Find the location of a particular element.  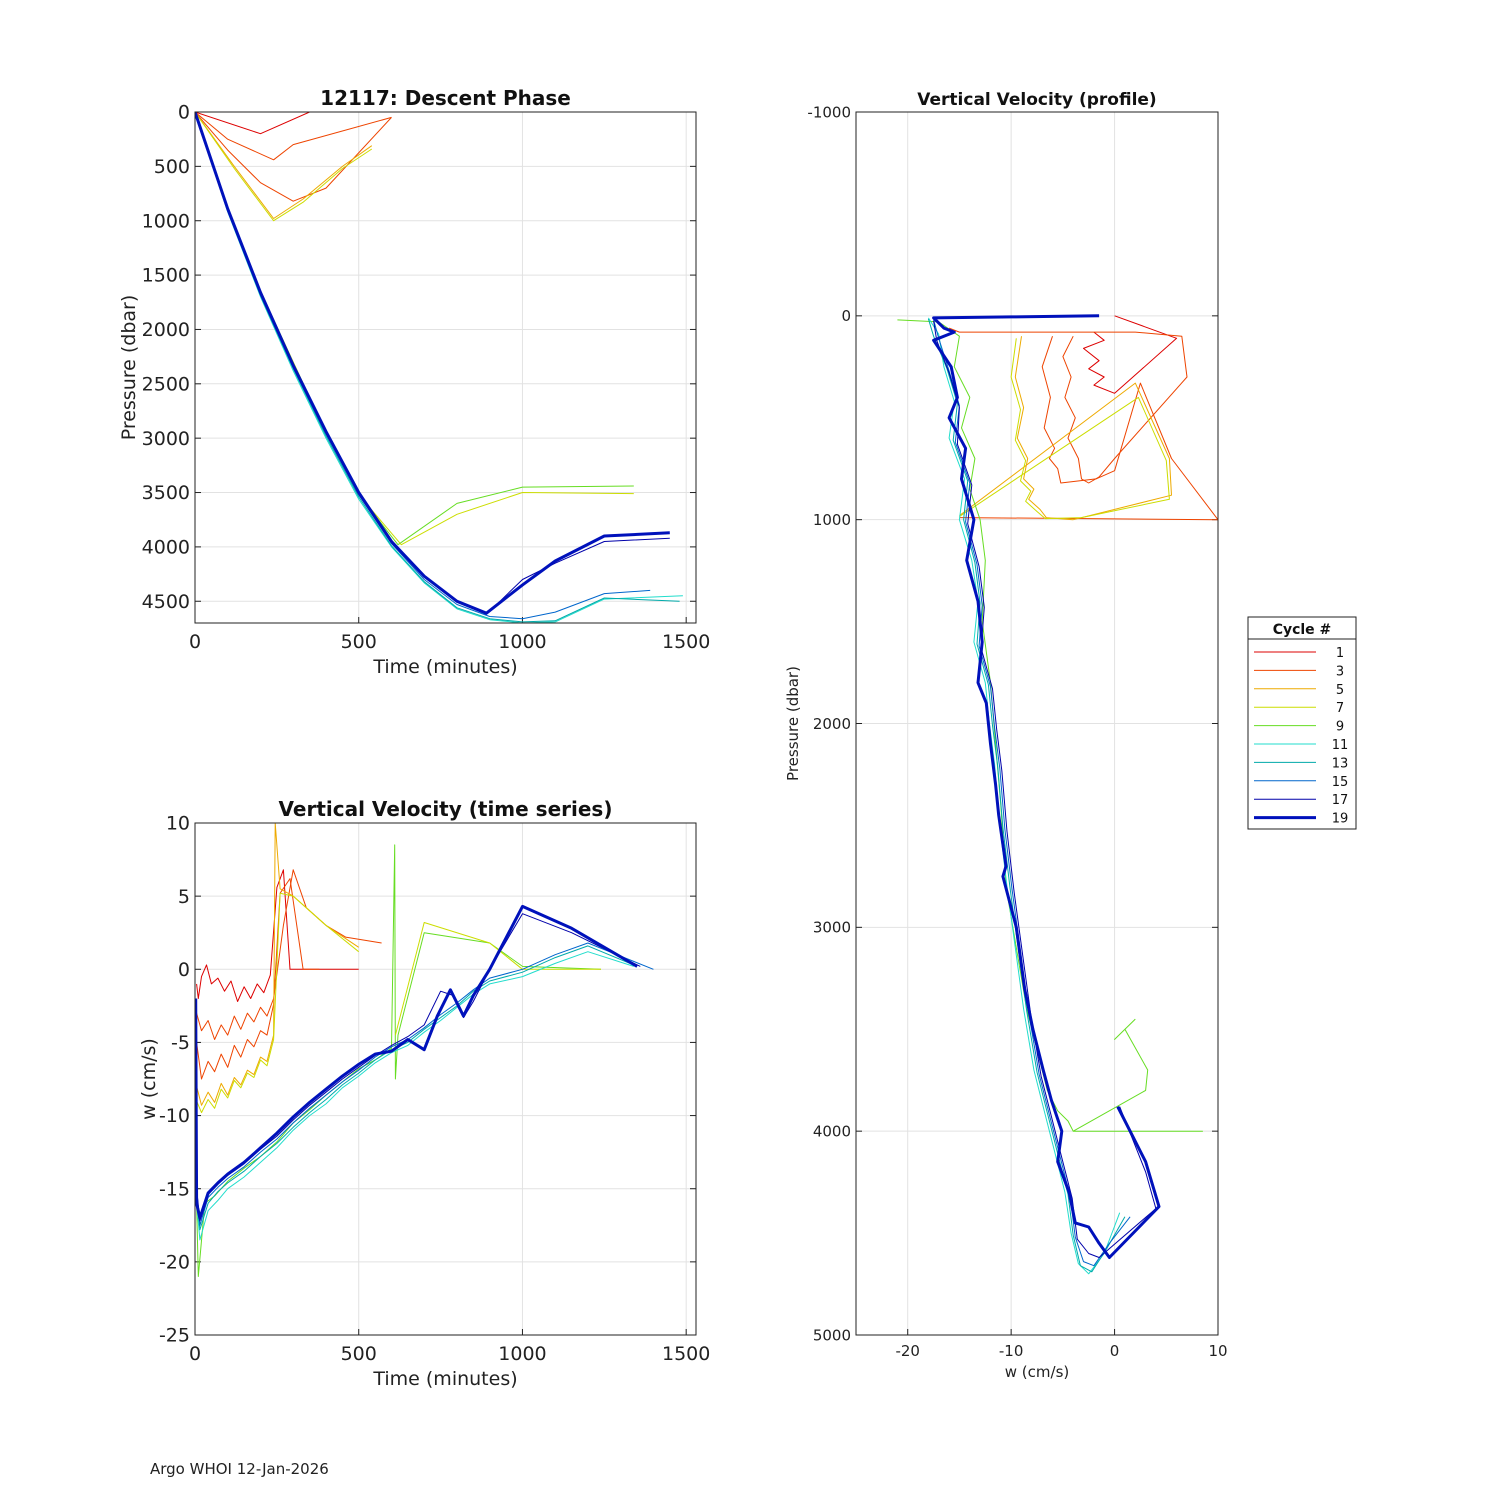

legend-label-15: 15 is located at coordinates (1340, 782).